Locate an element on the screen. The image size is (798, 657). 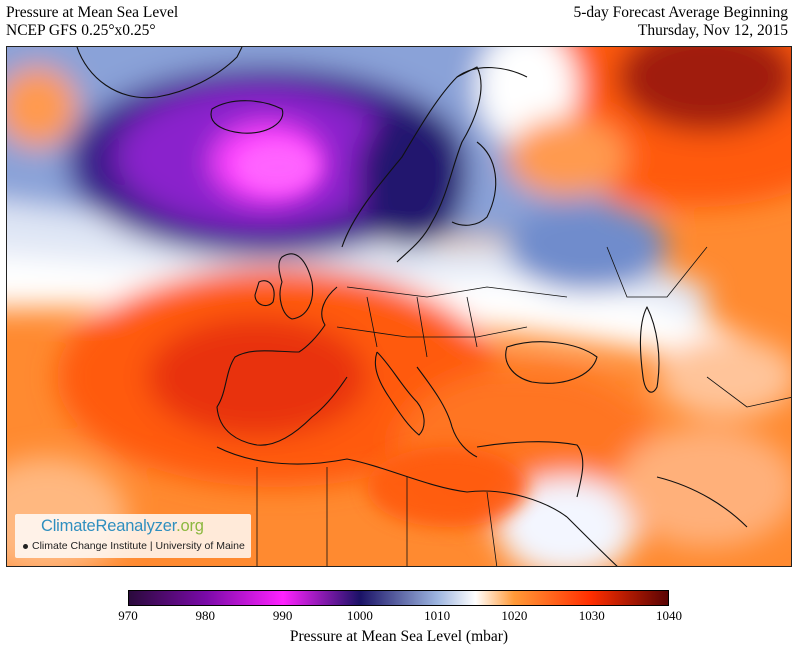
colorbar-tick-label: 1010 is located at coordinates (437, 615).